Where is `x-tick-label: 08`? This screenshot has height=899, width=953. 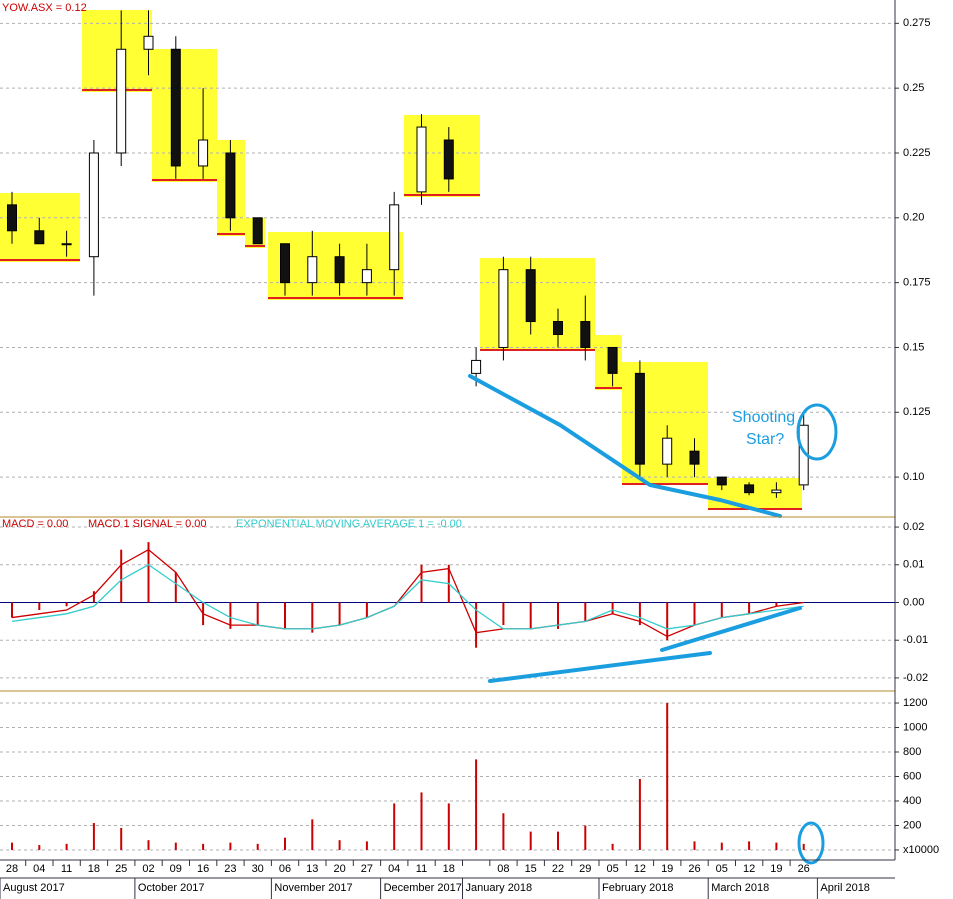
x-tick-label: 08 is located at coordinates (503, 869).